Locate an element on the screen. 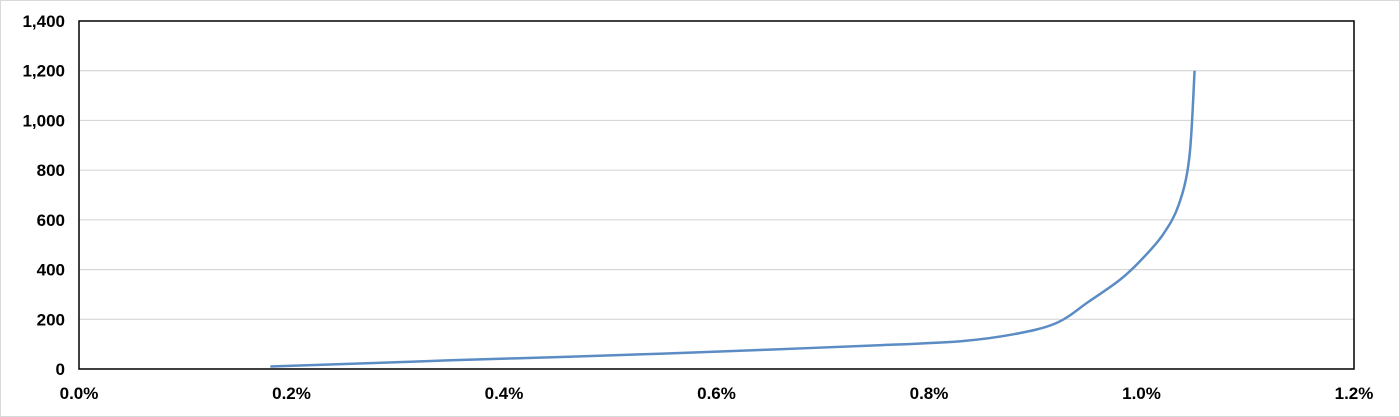  y-tick-label: 400 is located at coordinates (51, 270).